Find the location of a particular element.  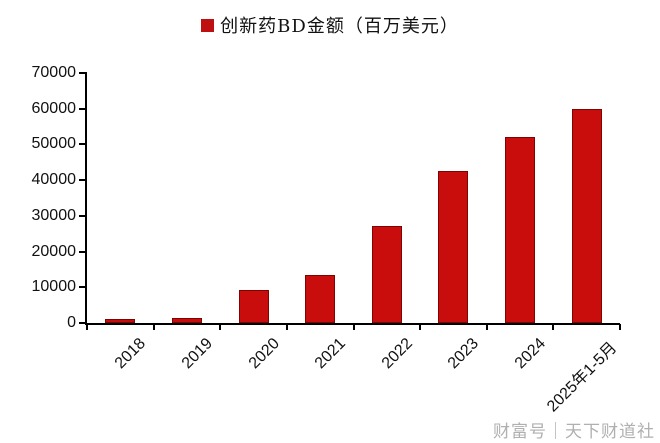

x-axis-label: 2024 is located at coordinates (530, 354).